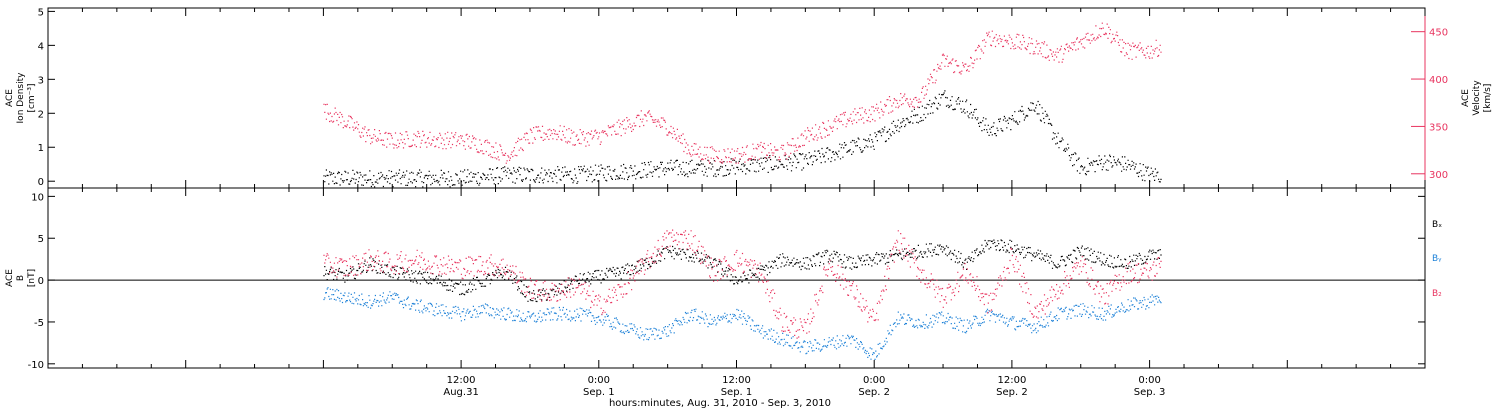 The image size is (1500, 414). I want to click on density-tick-label-5: 5, so click(41, 12).